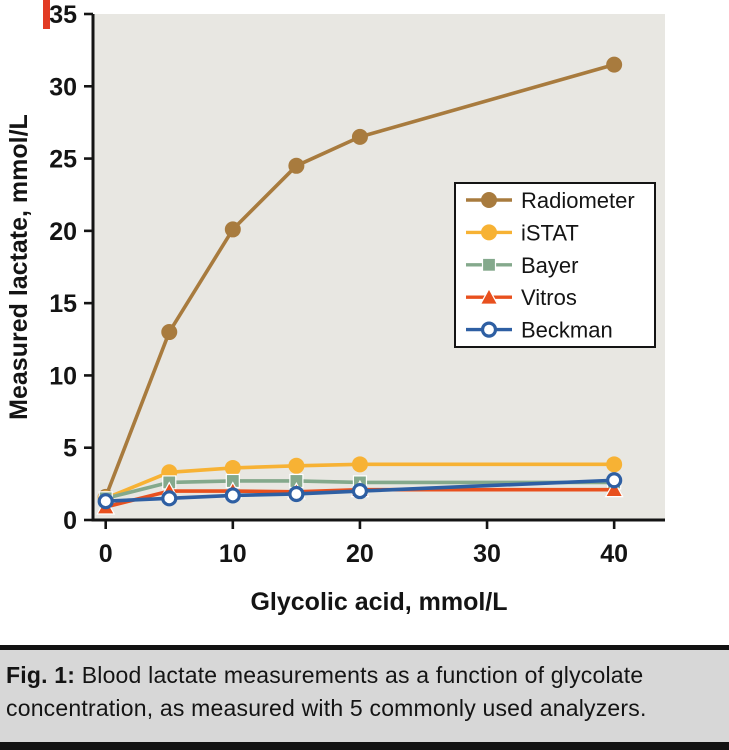 This screenshot has height=750, width=729. Describe the element at coordinates (70, 521) in the screenshot. I see `y-tick-label: 0` at that location.